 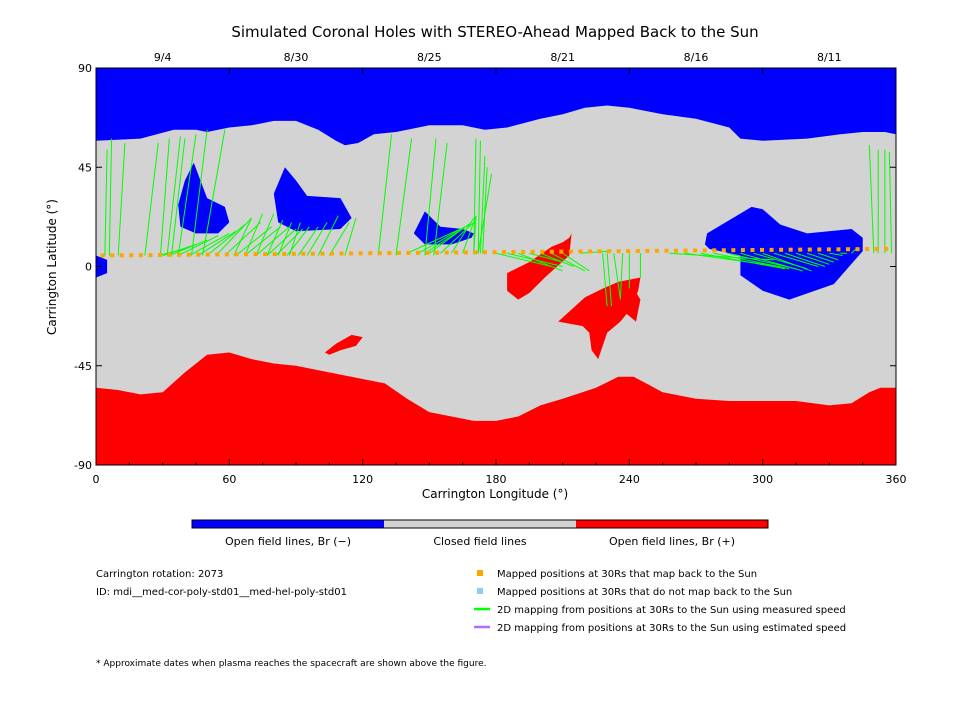 What do you see at coordinates (362, 479) in the screenshot?
I see `x-tick-label: 120` at bounding box center [362, 479].